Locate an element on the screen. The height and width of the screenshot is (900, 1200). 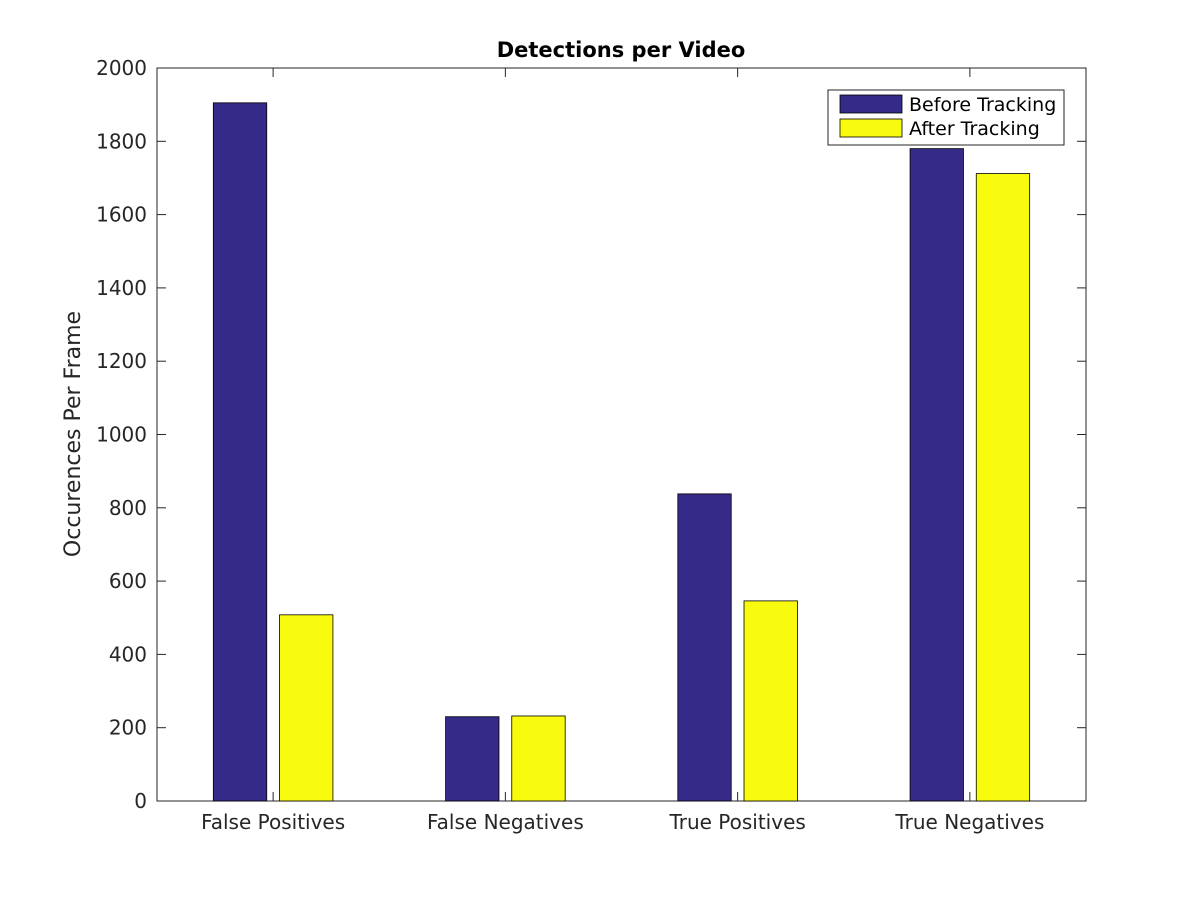
y-tick-label: 1000 is located at coordinates (121, 435).